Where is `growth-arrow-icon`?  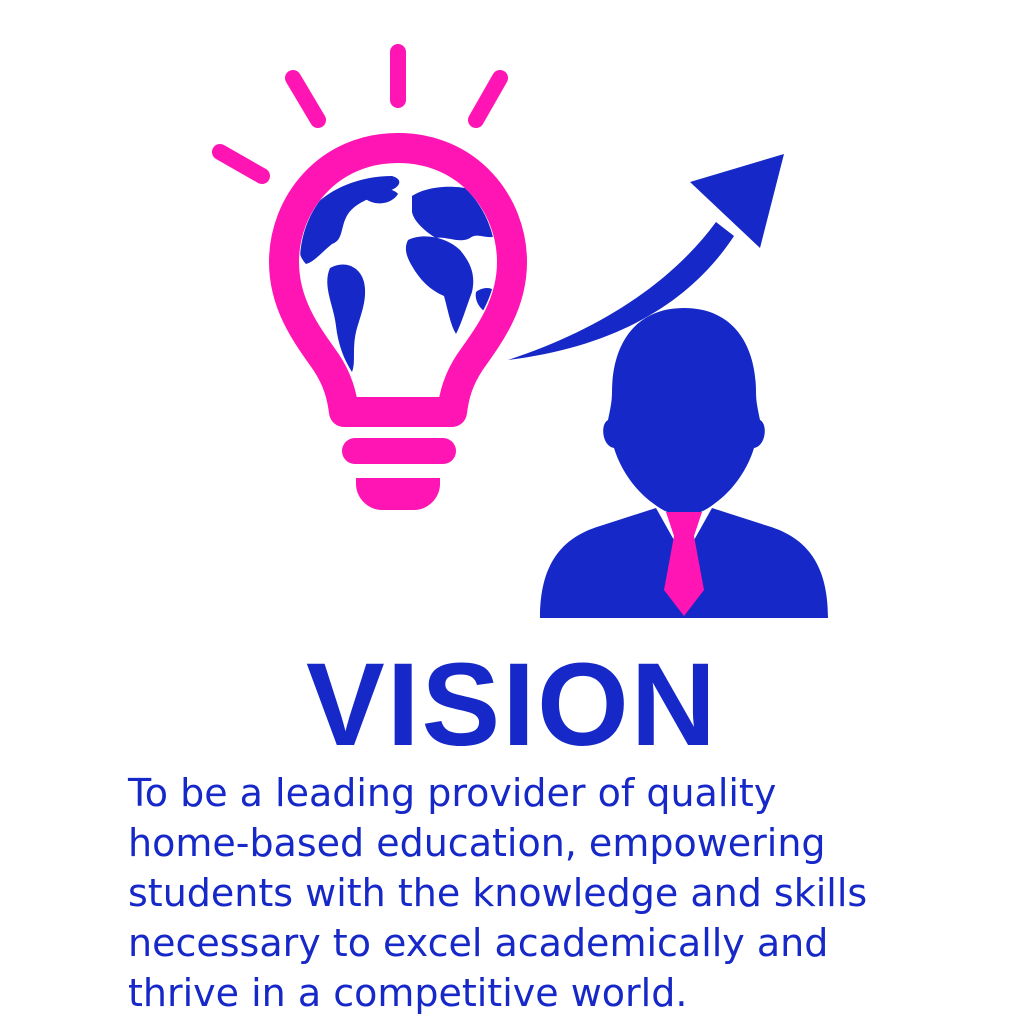 growth-arrow-icon is located at coordinates (646, 257).